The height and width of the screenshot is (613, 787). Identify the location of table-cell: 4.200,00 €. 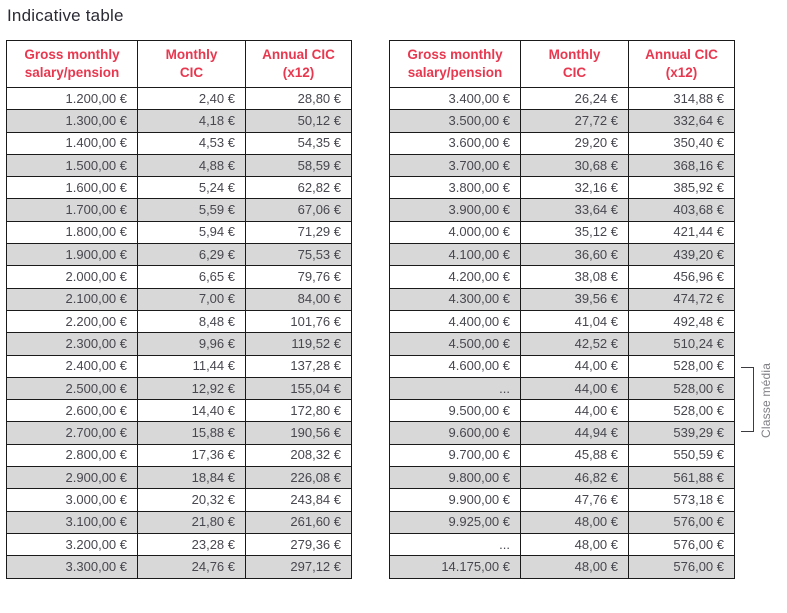
(455, 277).